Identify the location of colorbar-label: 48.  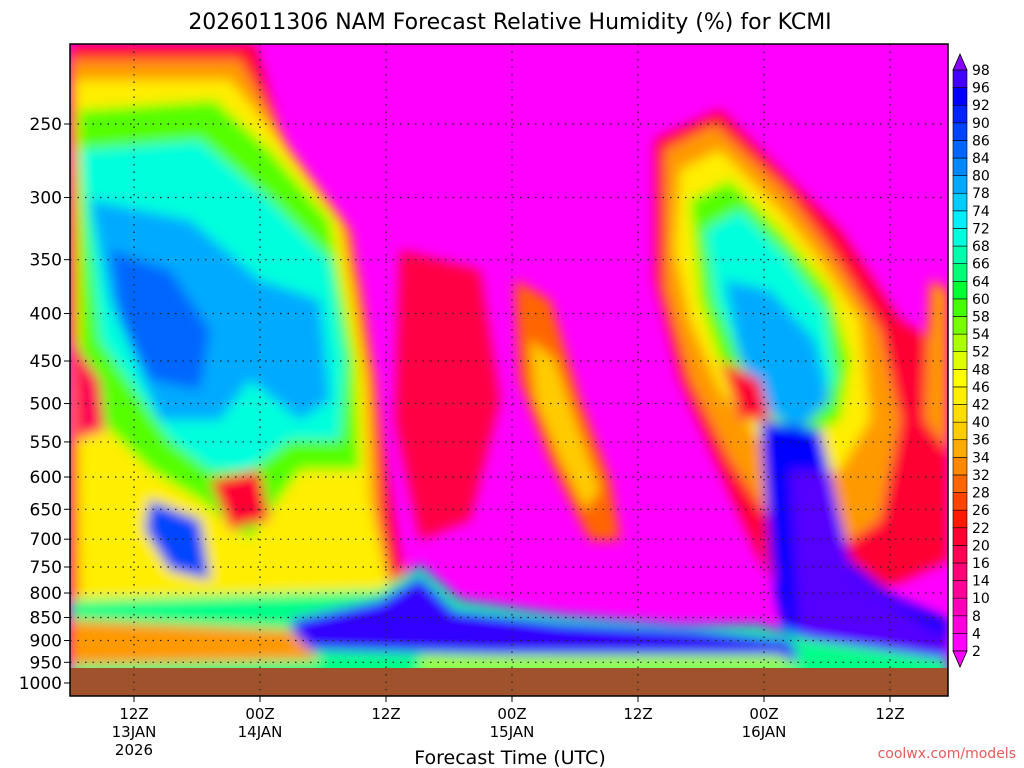
(981, 370).